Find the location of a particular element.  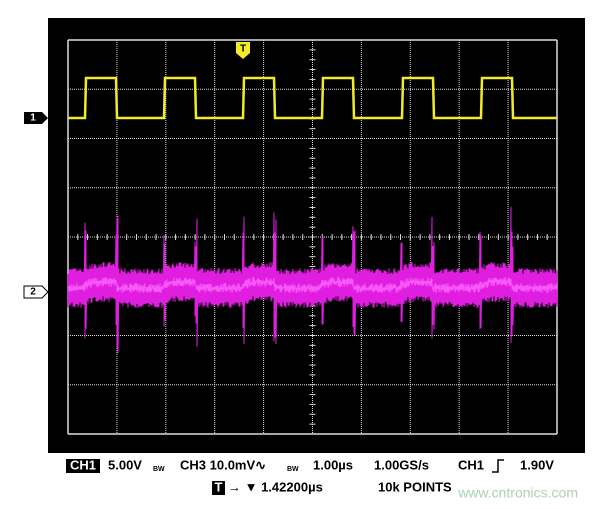

trigger-marker is located at coordinates (243, 50).